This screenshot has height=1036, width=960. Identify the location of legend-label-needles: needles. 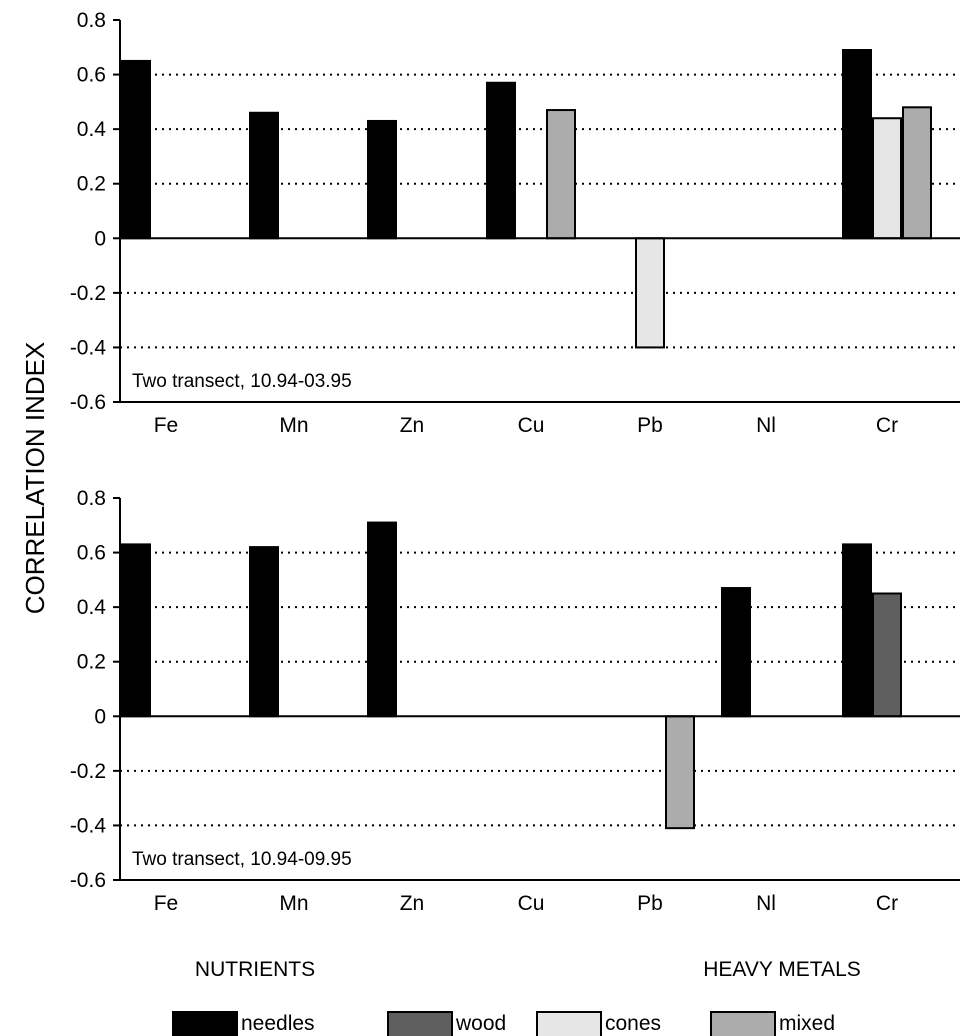
(278, 1023).